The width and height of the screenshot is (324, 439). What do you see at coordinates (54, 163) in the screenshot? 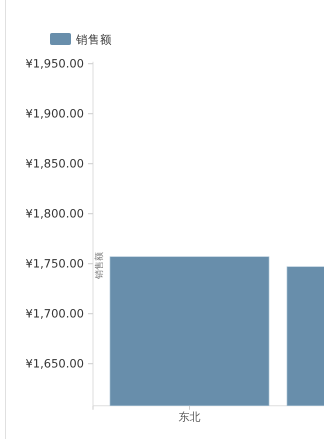
I see `y-tick-label: ¥1,850.00` at bounding box center [54, 163].